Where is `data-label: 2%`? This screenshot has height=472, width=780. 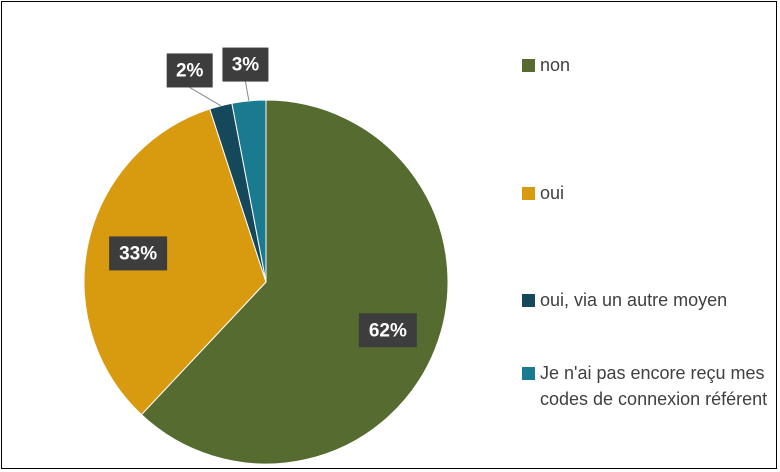
data-label: 2% is located at coordinates (190, 70).